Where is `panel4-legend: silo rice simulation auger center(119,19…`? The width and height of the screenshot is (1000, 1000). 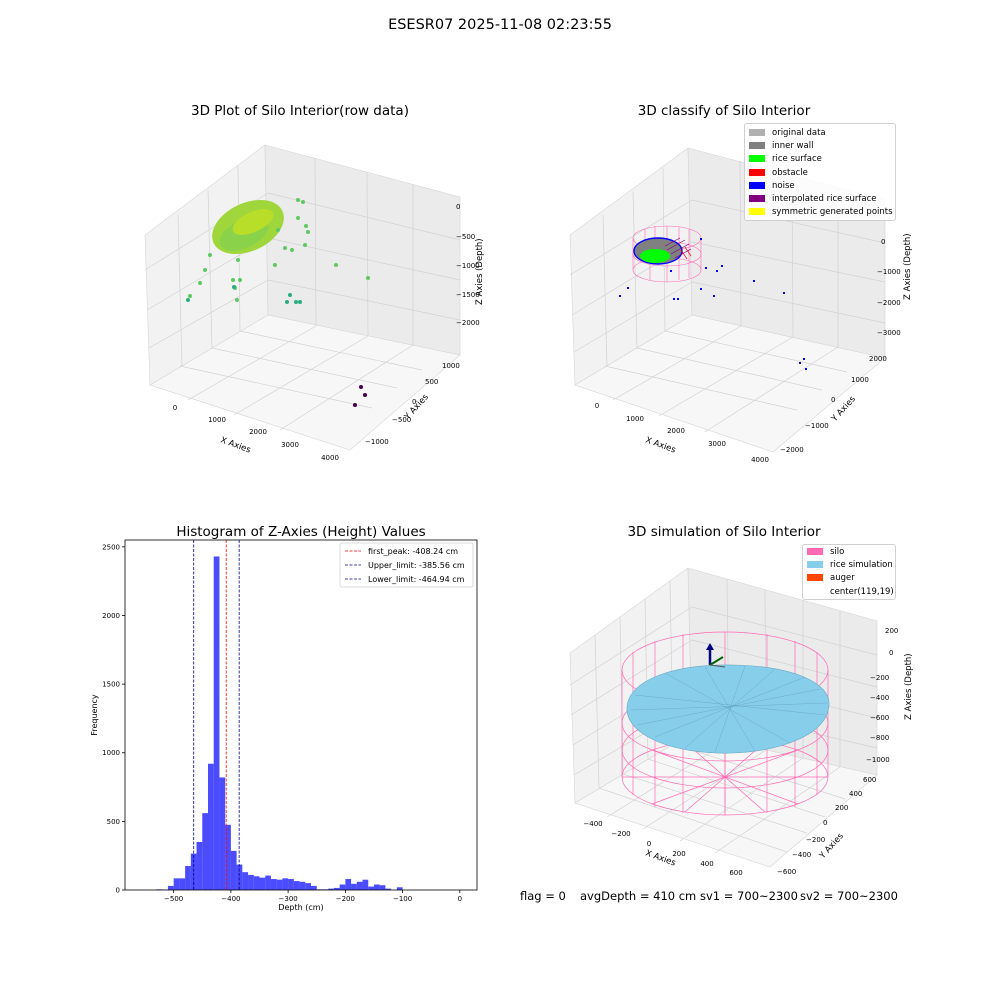 panel4-legend: silo rice simulation auger center(119,19… is located at coordinates (849, 572).